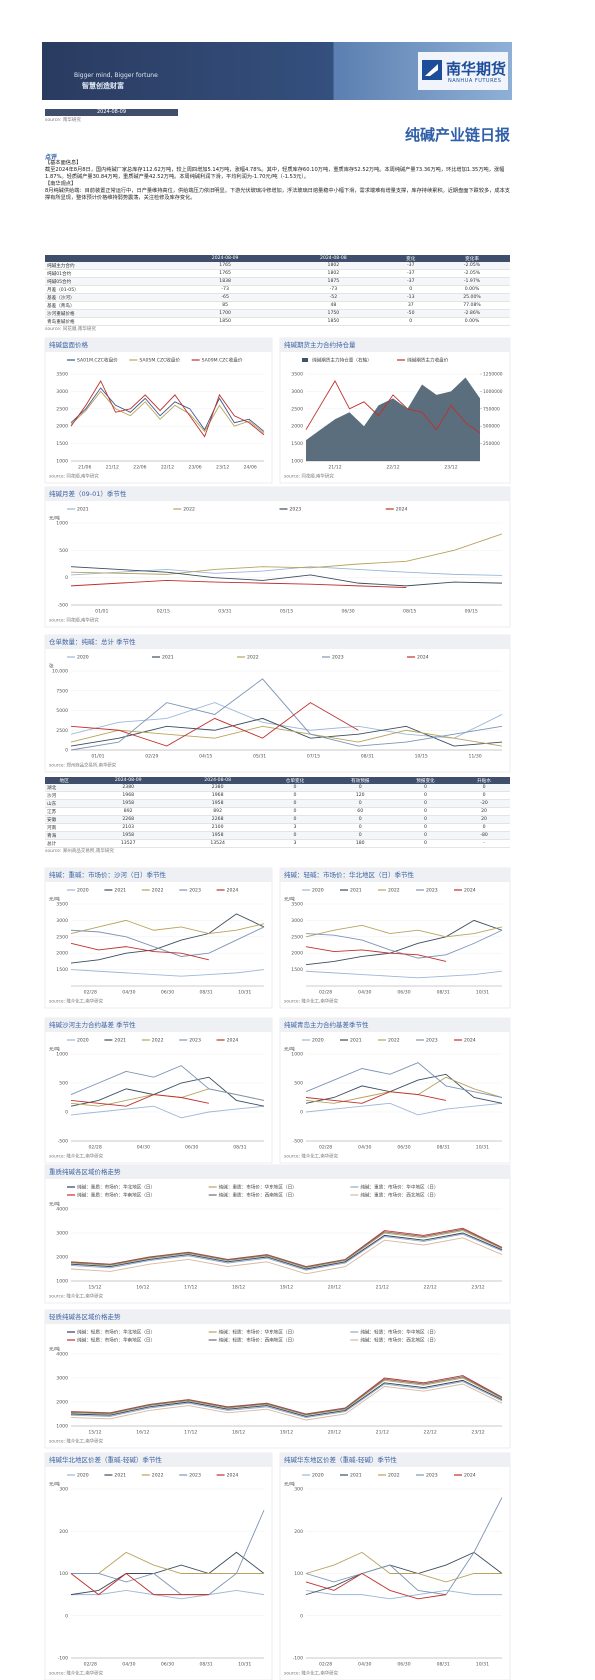 This screenshot has height=1680, width=595. What do you see at coordinates (403, 993) in the screenshot?
I see `x-tick-label: 06/30` at bounding box center [403, 993].